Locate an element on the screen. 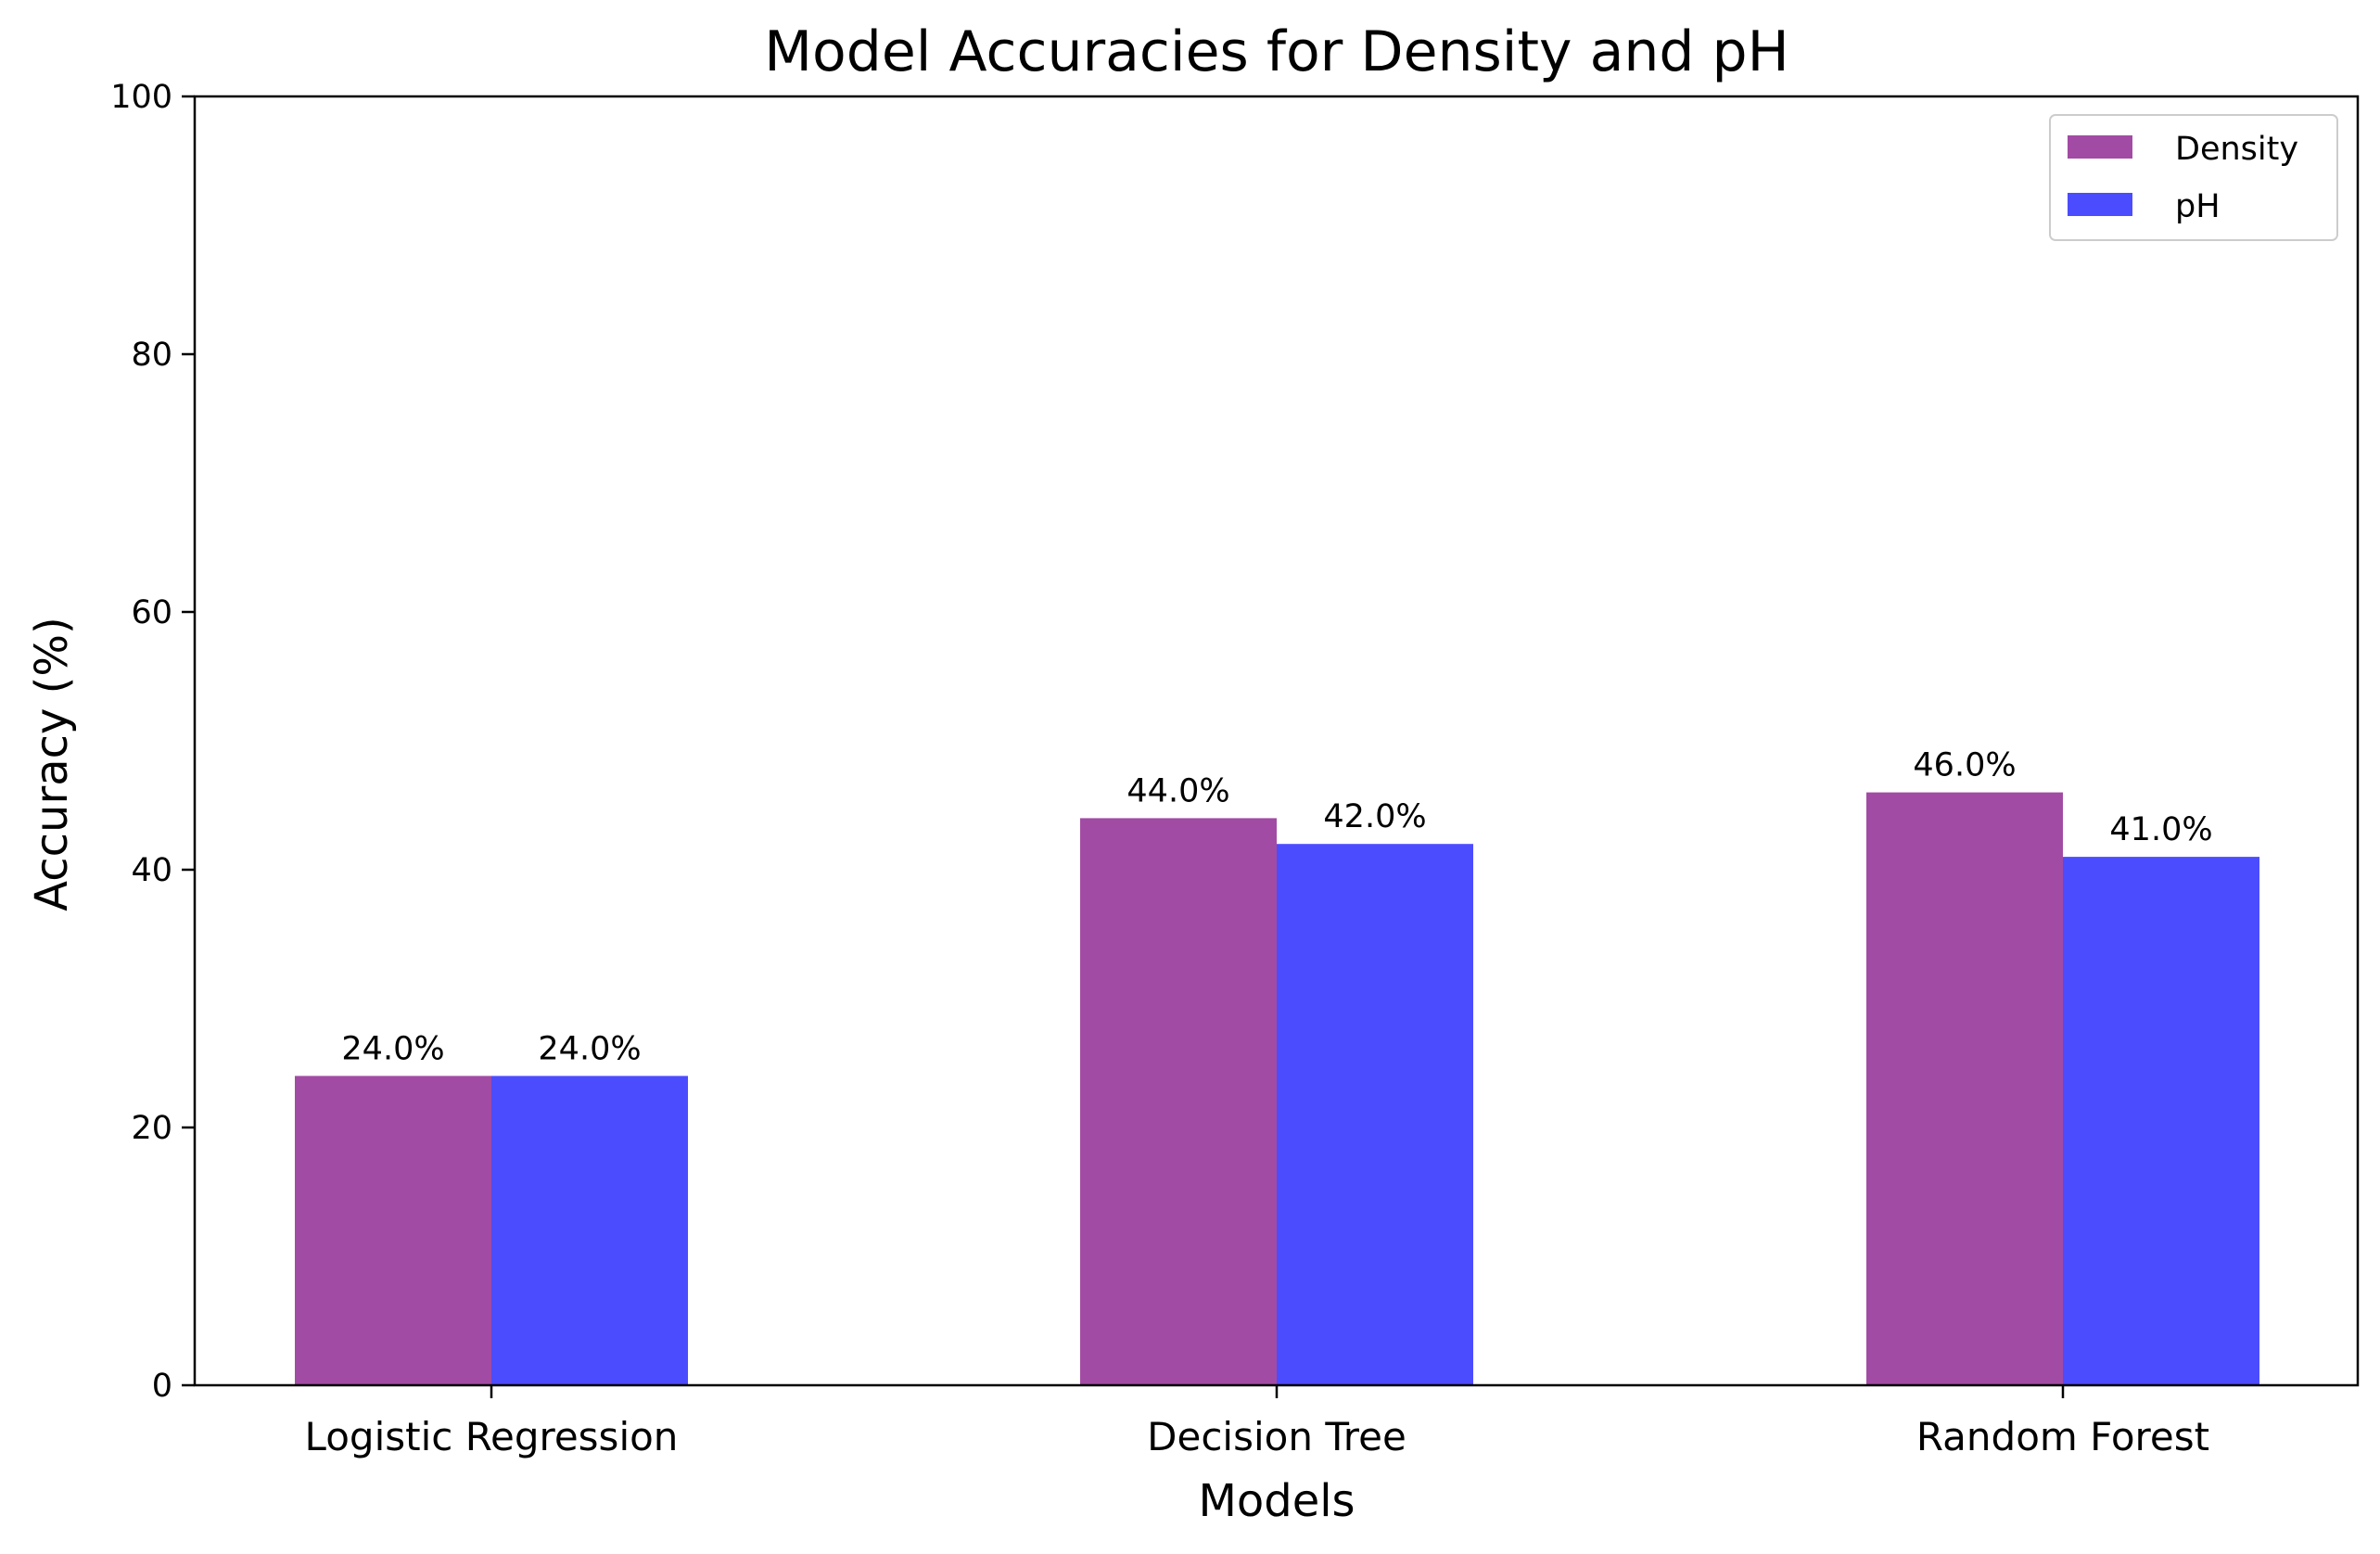  bar-label-ph-3: 41.0% is located at coordinates (2160, 829).